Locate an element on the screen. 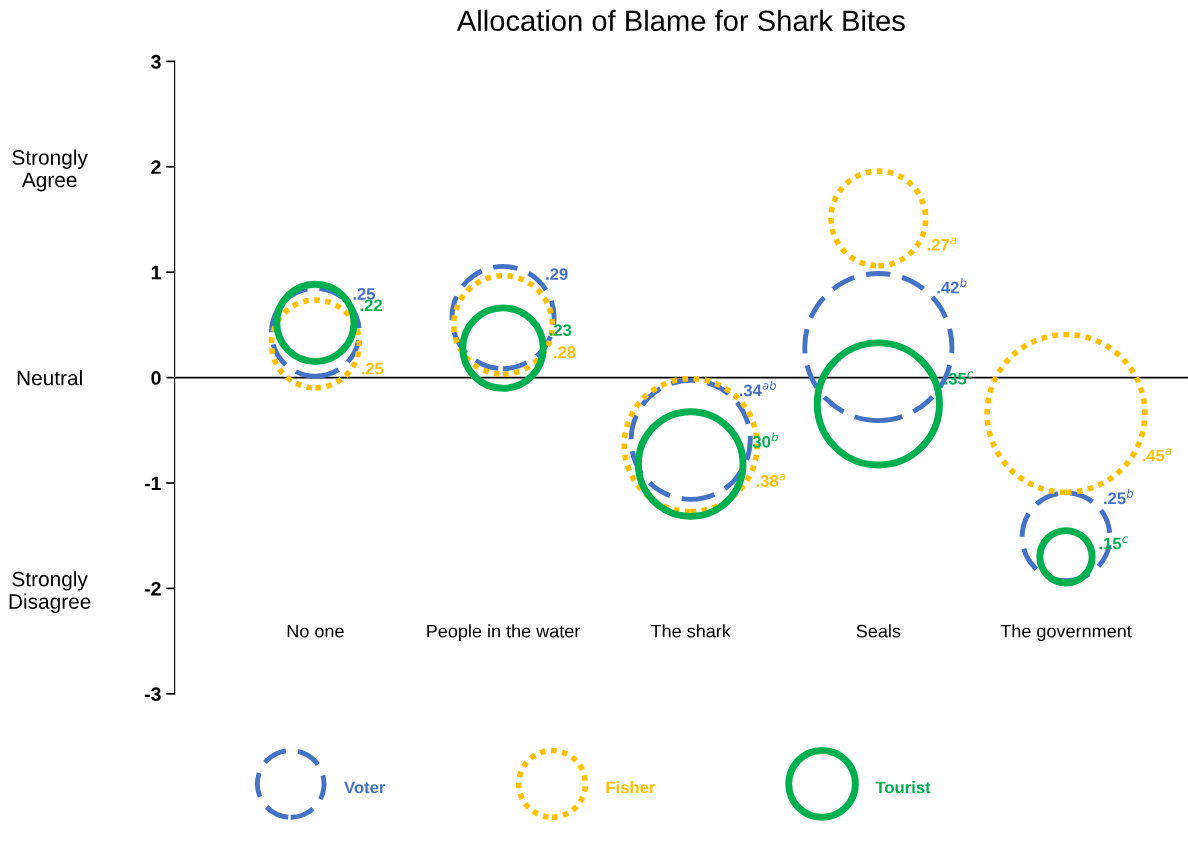  y-tick-label: 1 is located at coordinates (156, 272).